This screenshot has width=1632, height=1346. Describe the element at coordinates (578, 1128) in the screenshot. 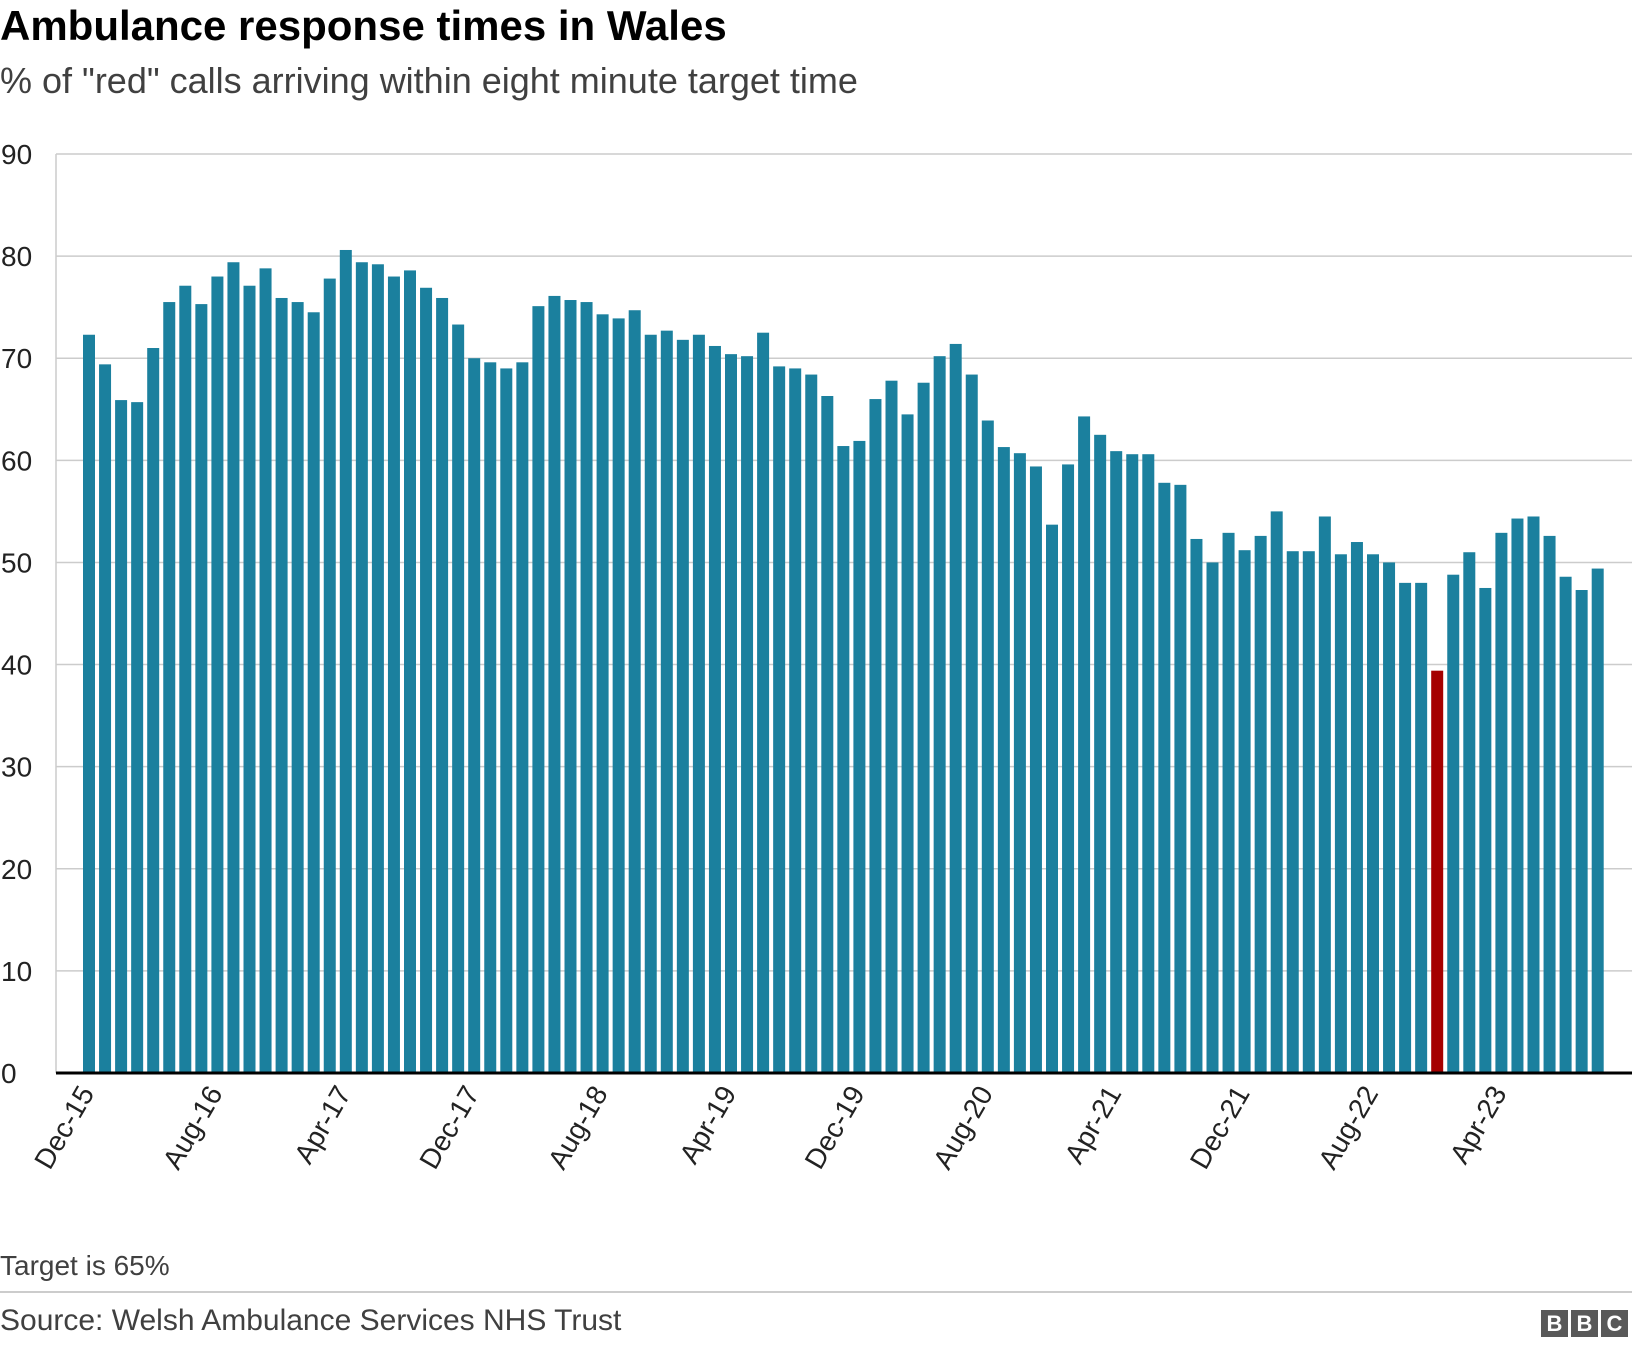

I see `x-tick-label: Aug-18` at that location.